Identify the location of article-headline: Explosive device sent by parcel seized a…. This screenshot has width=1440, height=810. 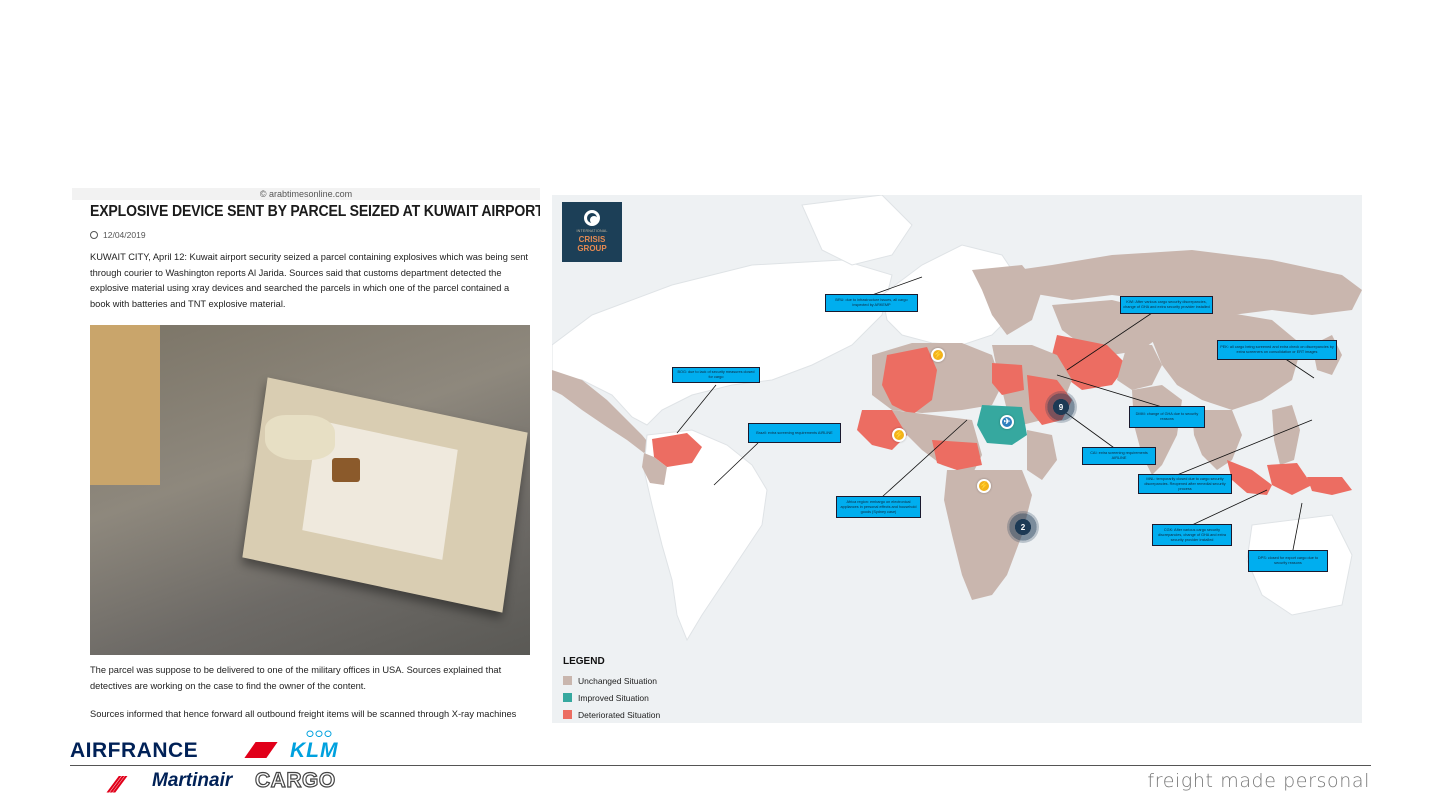
(315, 211).